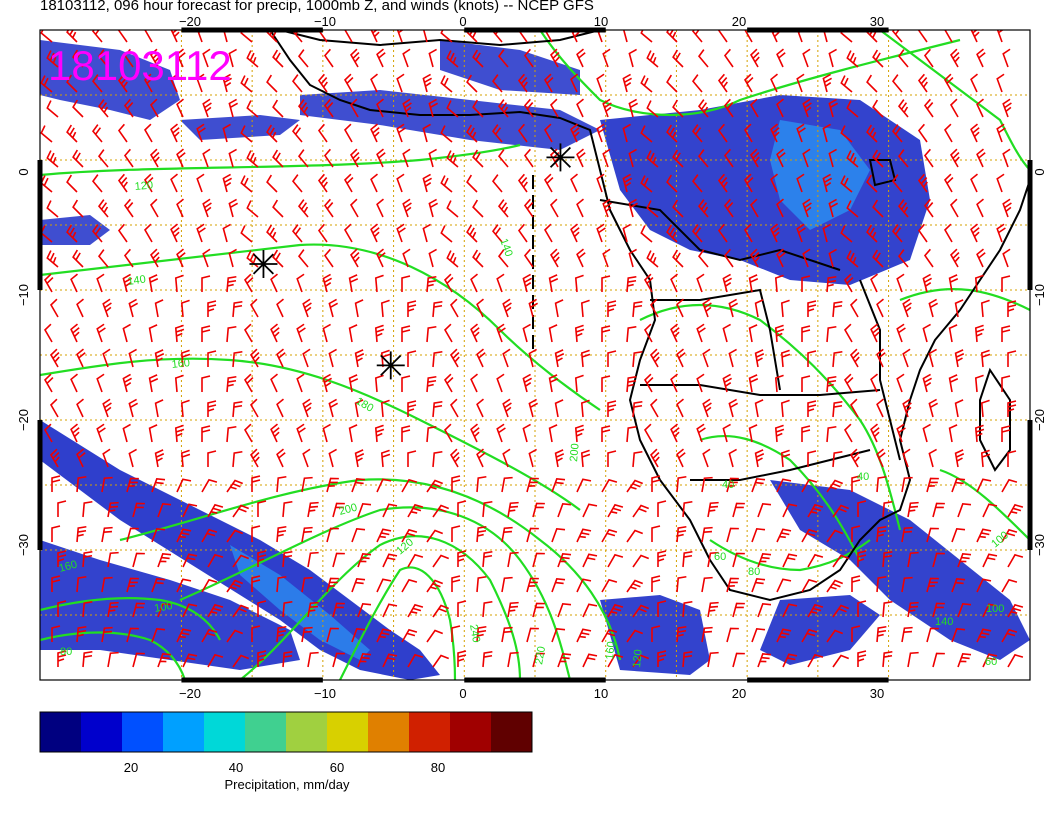 Image resolution: width=1056 pixels, height=816 pixels. I want to click on precip-southeast-lower, so click(820, 630).